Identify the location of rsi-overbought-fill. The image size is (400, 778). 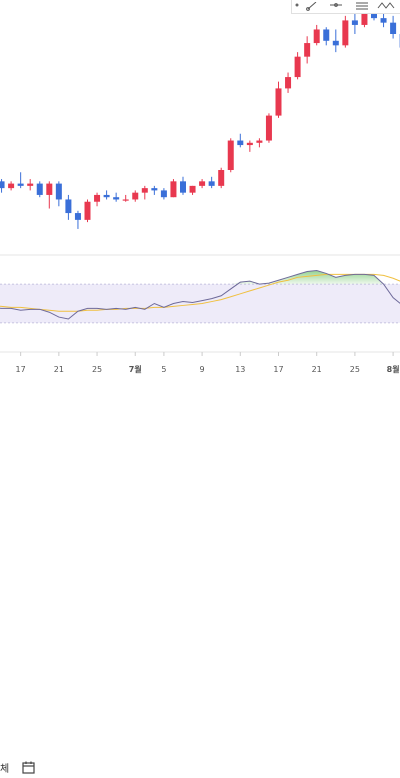
(200, 278).